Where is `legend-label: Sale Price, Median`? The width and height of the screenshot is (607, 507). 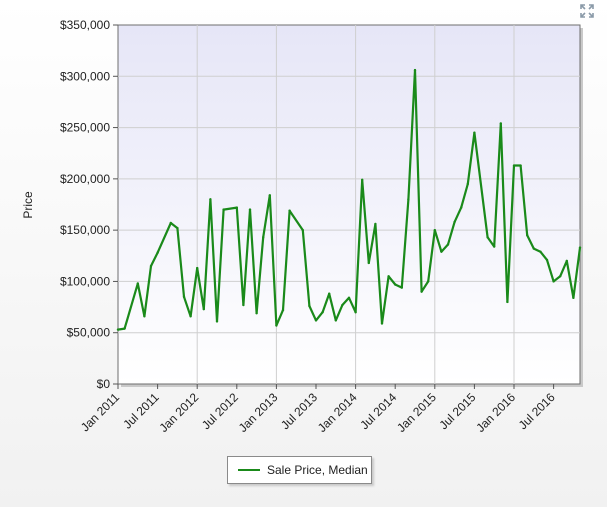
legend-label: Sale Price, Median is located at coordinates (317, 470).